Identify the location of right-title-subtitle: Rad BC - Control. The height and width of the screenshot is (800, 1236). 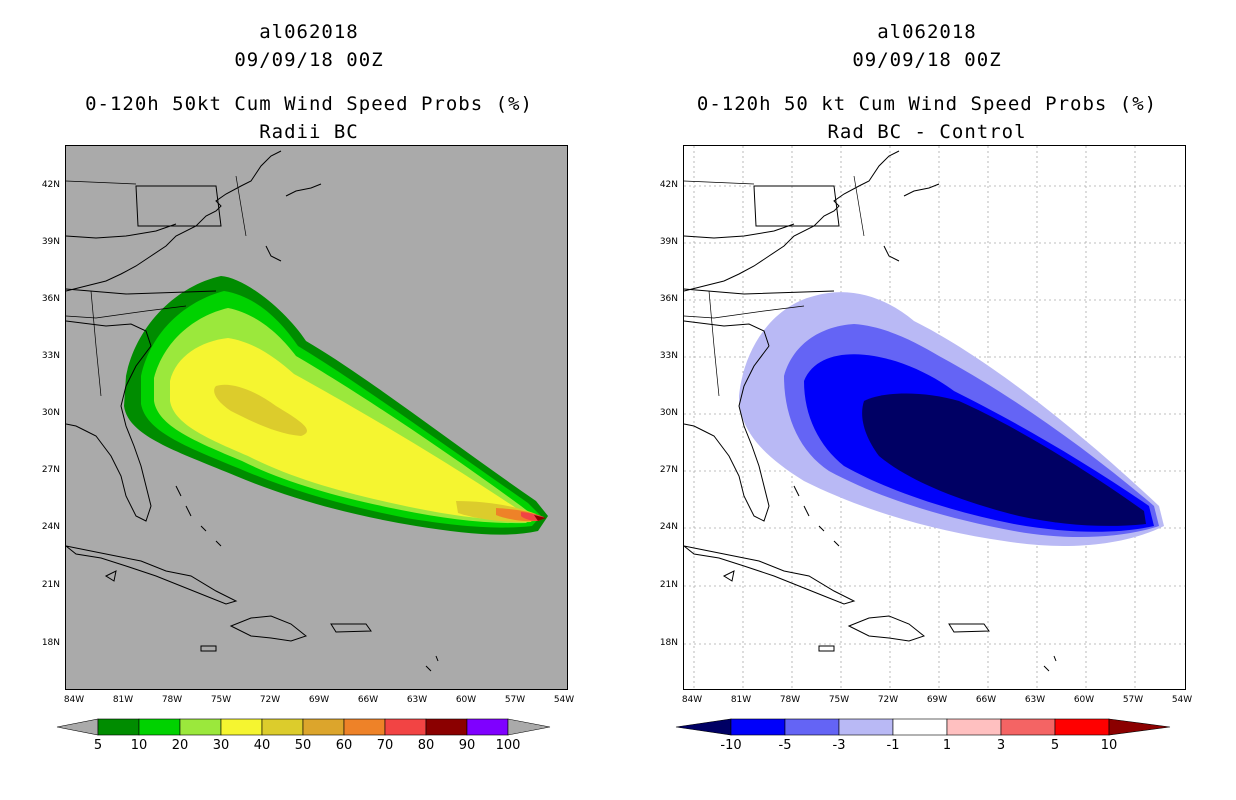
(927, 132).